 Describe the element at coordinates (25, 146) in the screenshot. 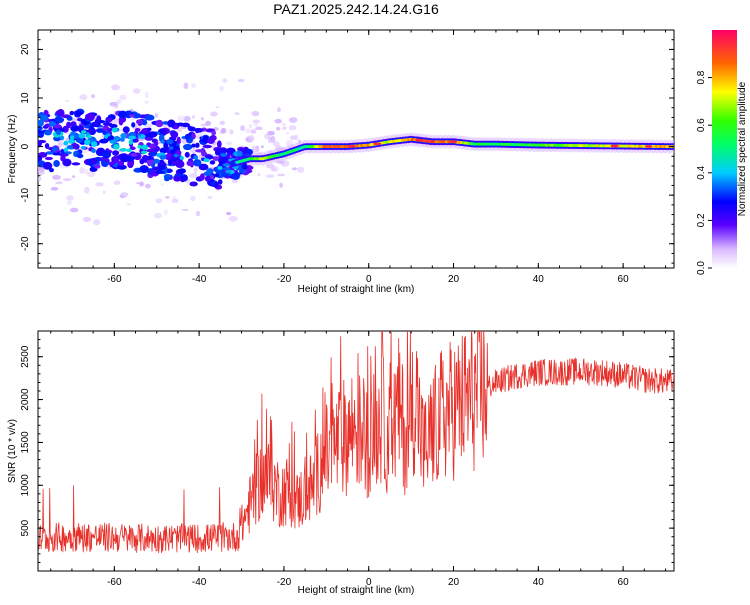

I see `spectrogram-y-tick-label: 0` at that location.